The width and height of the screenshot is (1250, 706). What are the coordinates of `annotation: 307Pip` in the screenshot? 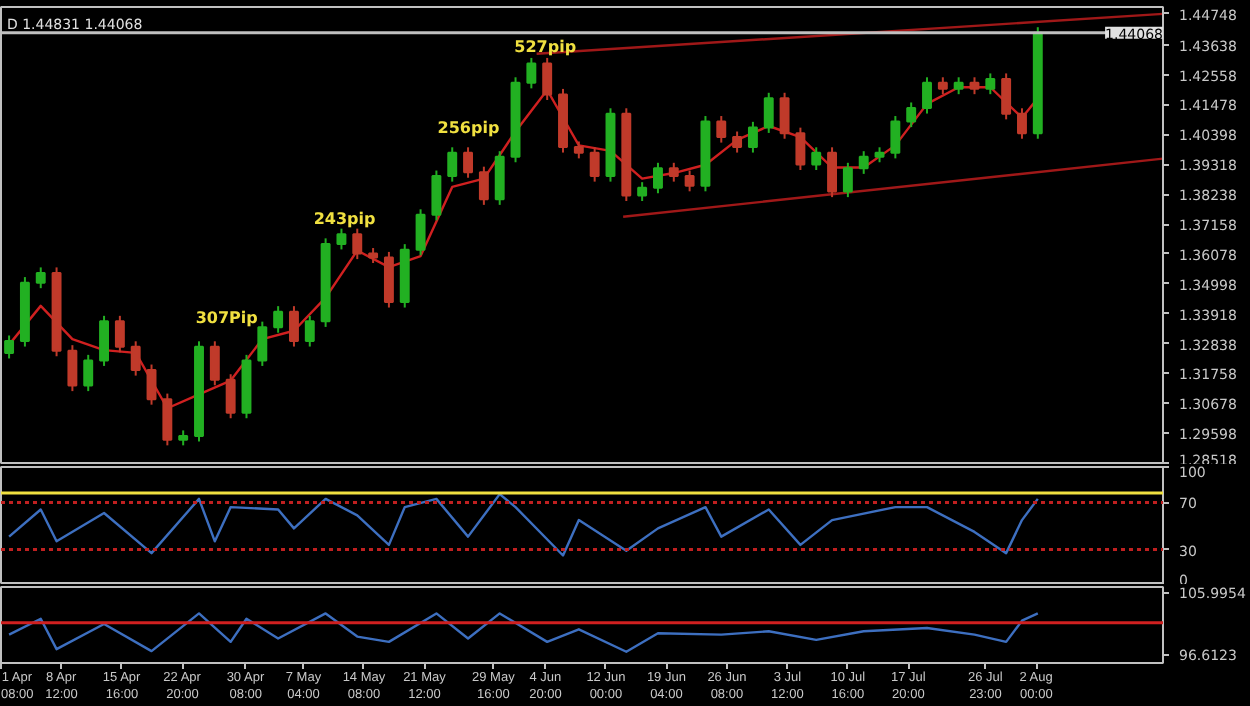 It's located at (227, 318).